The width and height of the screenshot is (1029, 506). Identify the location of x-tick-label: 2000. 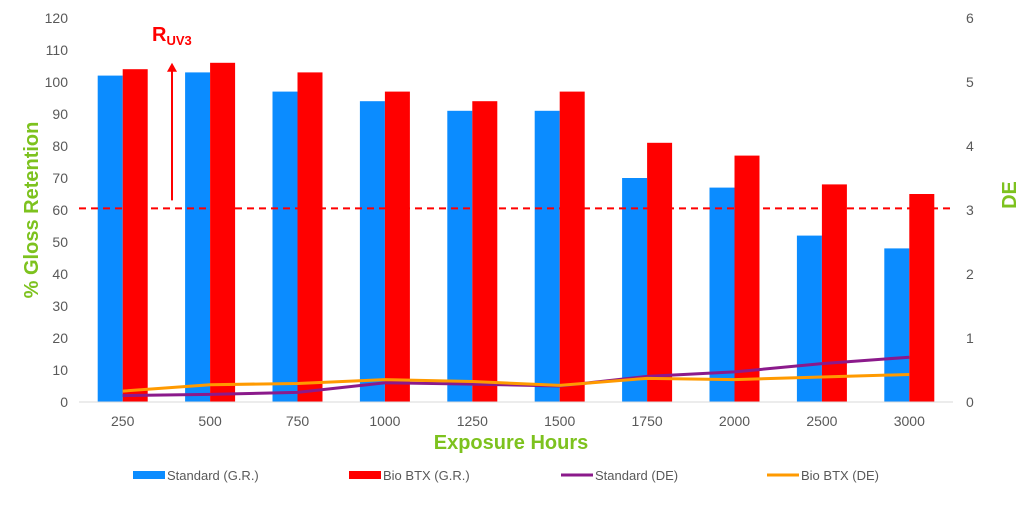
(734, 421).